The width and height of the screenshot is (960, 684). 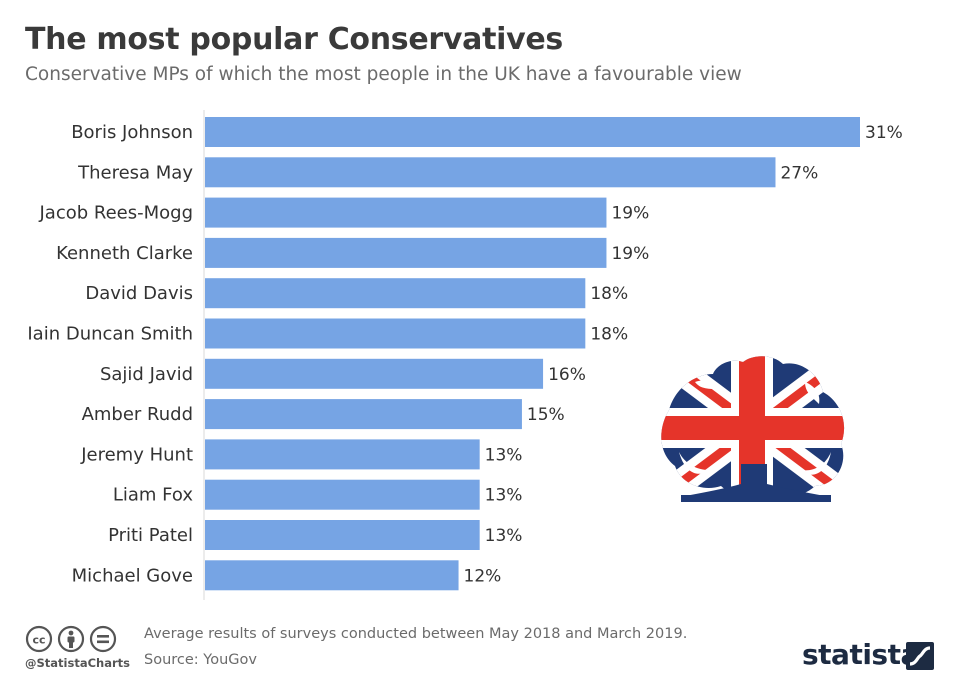 What do you see at coordinates (200, 660) in the screenshot?
I see `source-text: Source: YouGov` at bounding box center [200, 660].